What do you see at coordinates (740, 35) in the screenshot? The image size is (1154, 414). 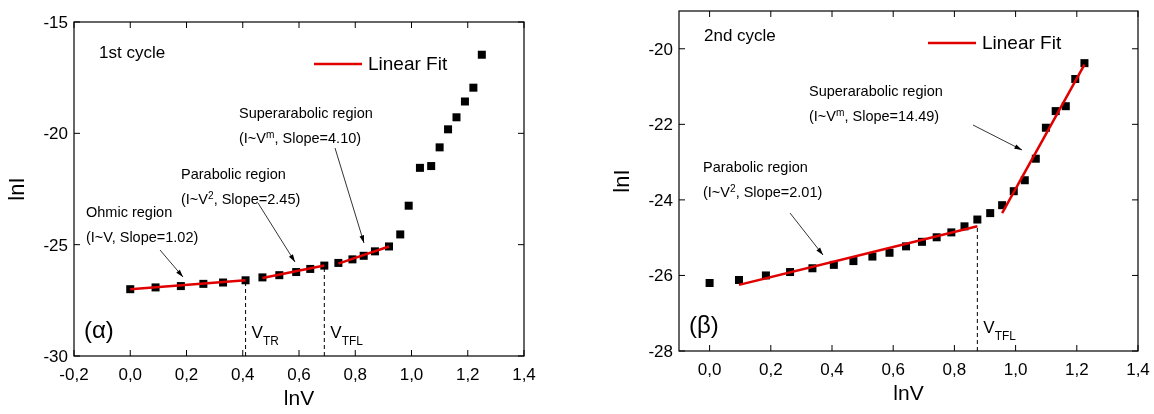 I see `annotation: 2nd cycle` at bounding box center [740, 35].